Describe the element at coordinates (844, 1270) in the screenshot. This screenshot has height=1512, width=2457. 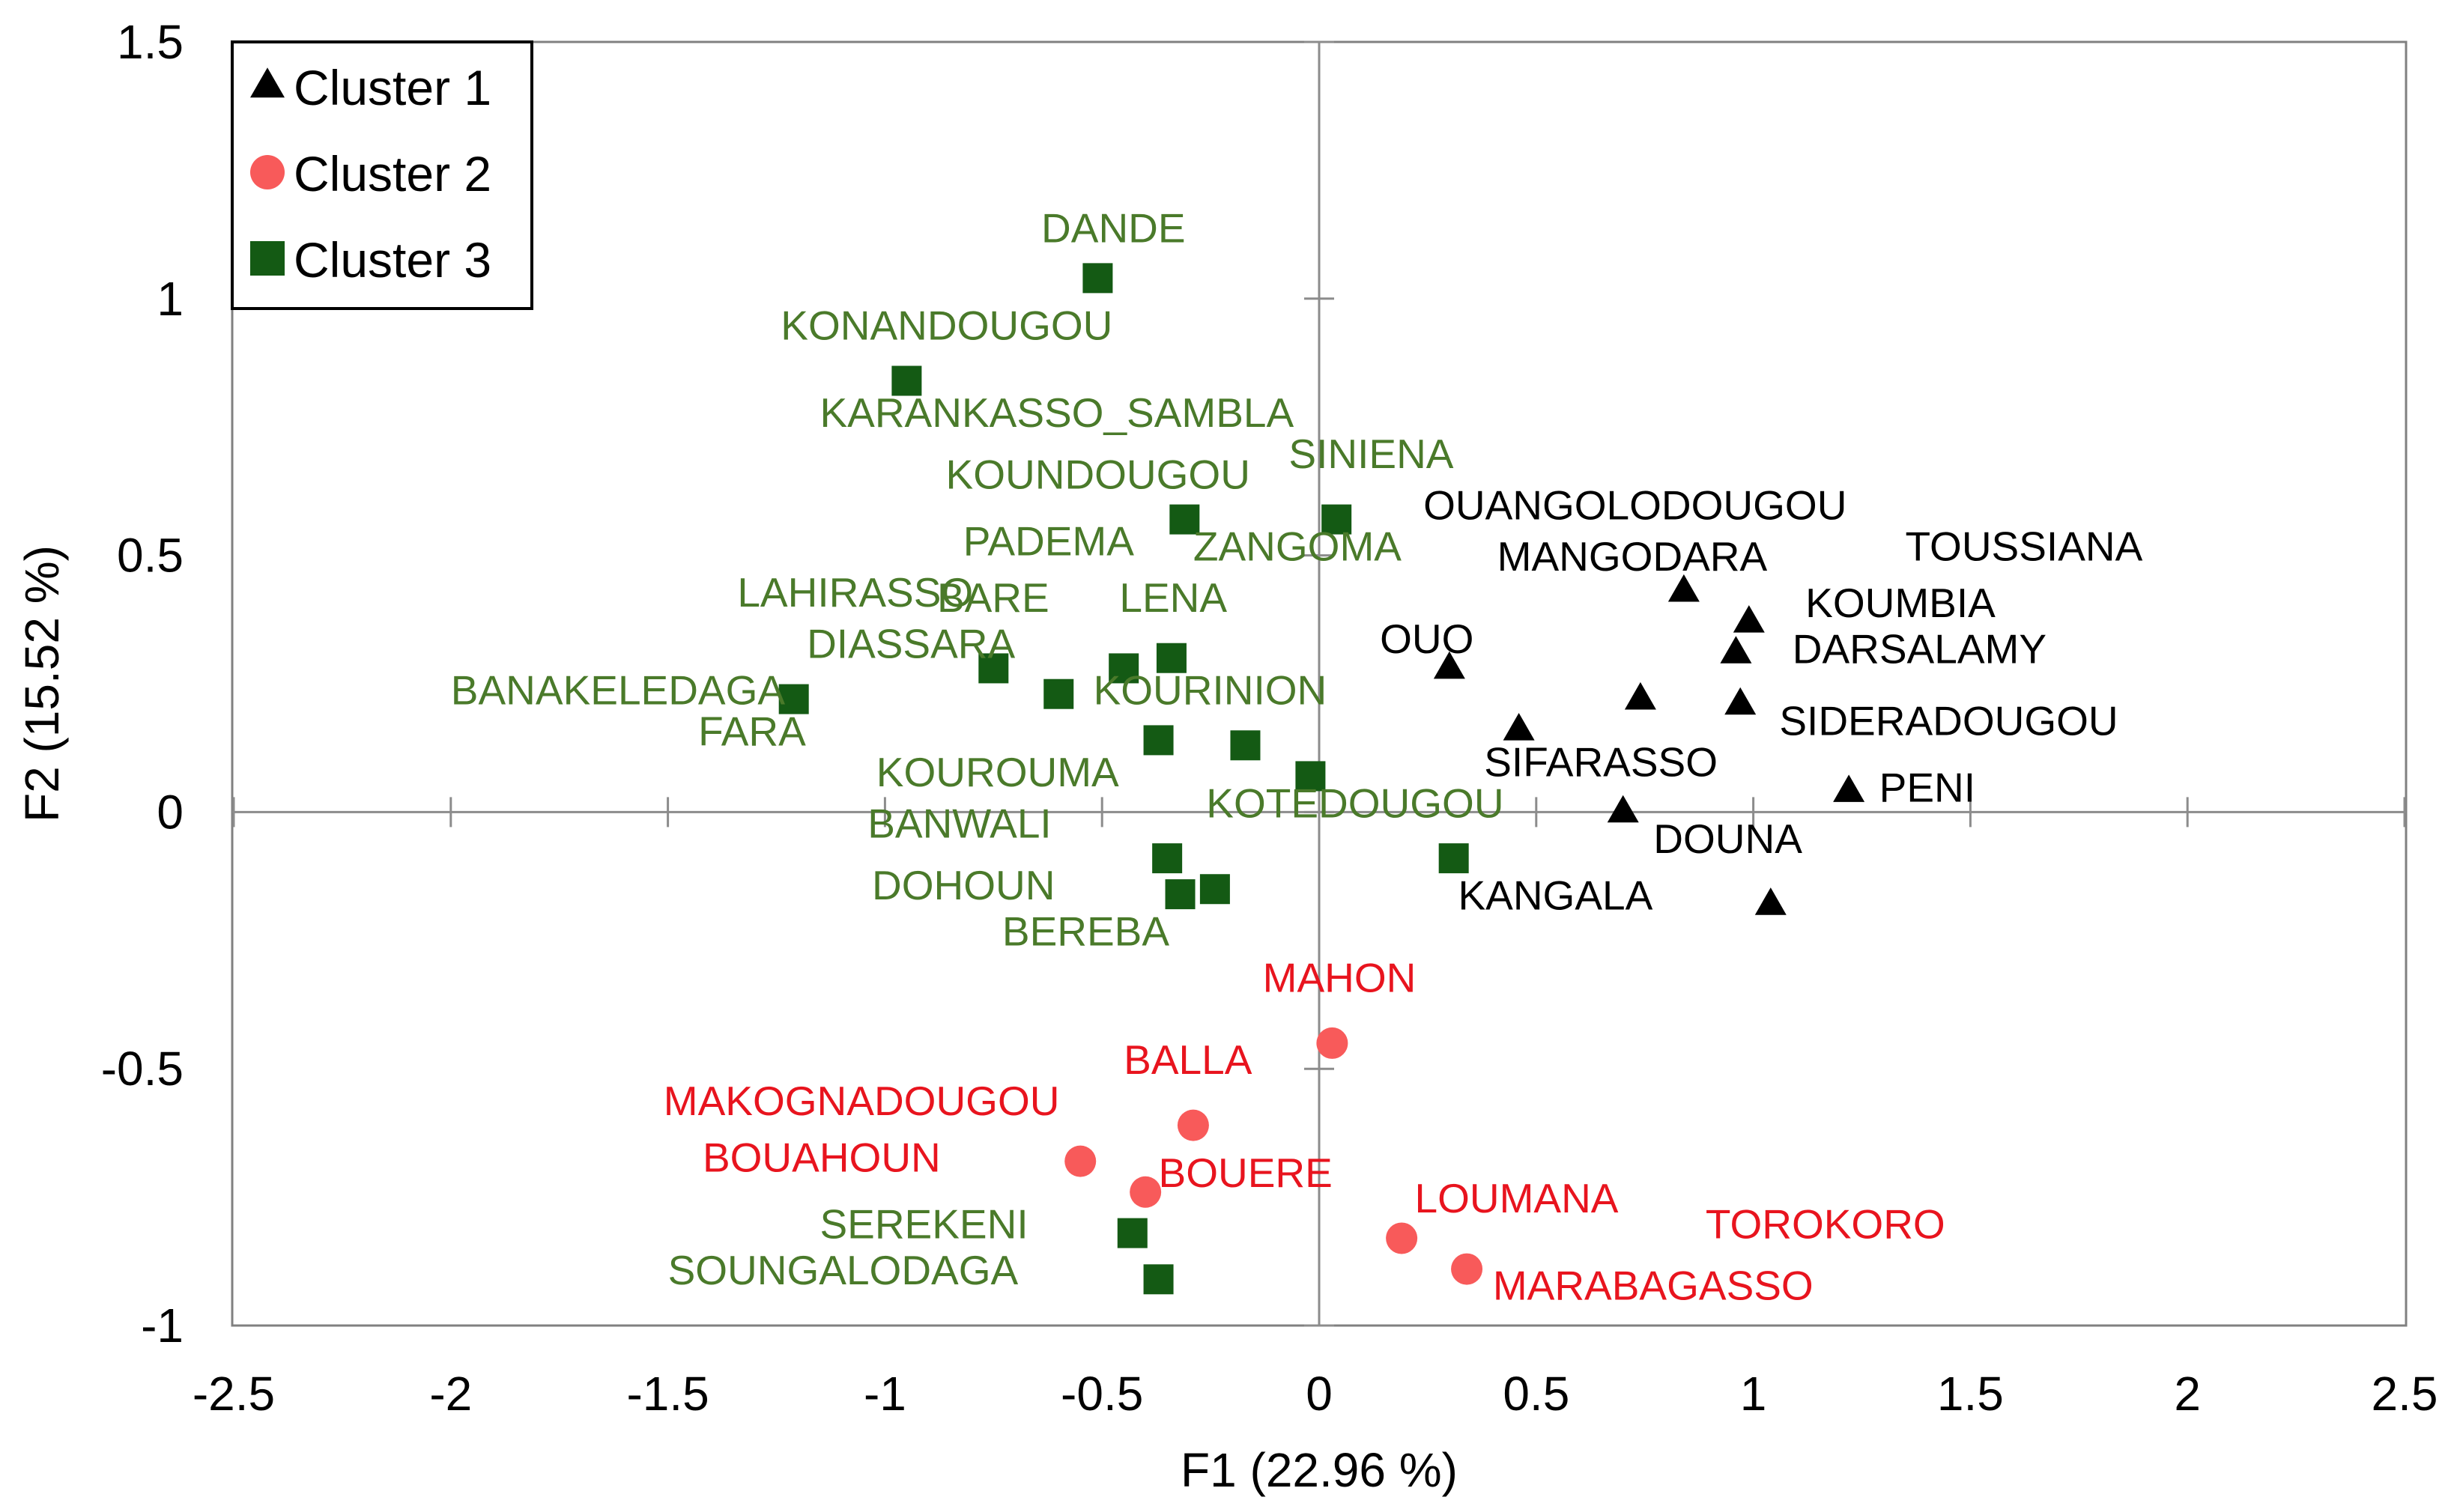
I see `point-label: SOUNGALODAGA` at that location.